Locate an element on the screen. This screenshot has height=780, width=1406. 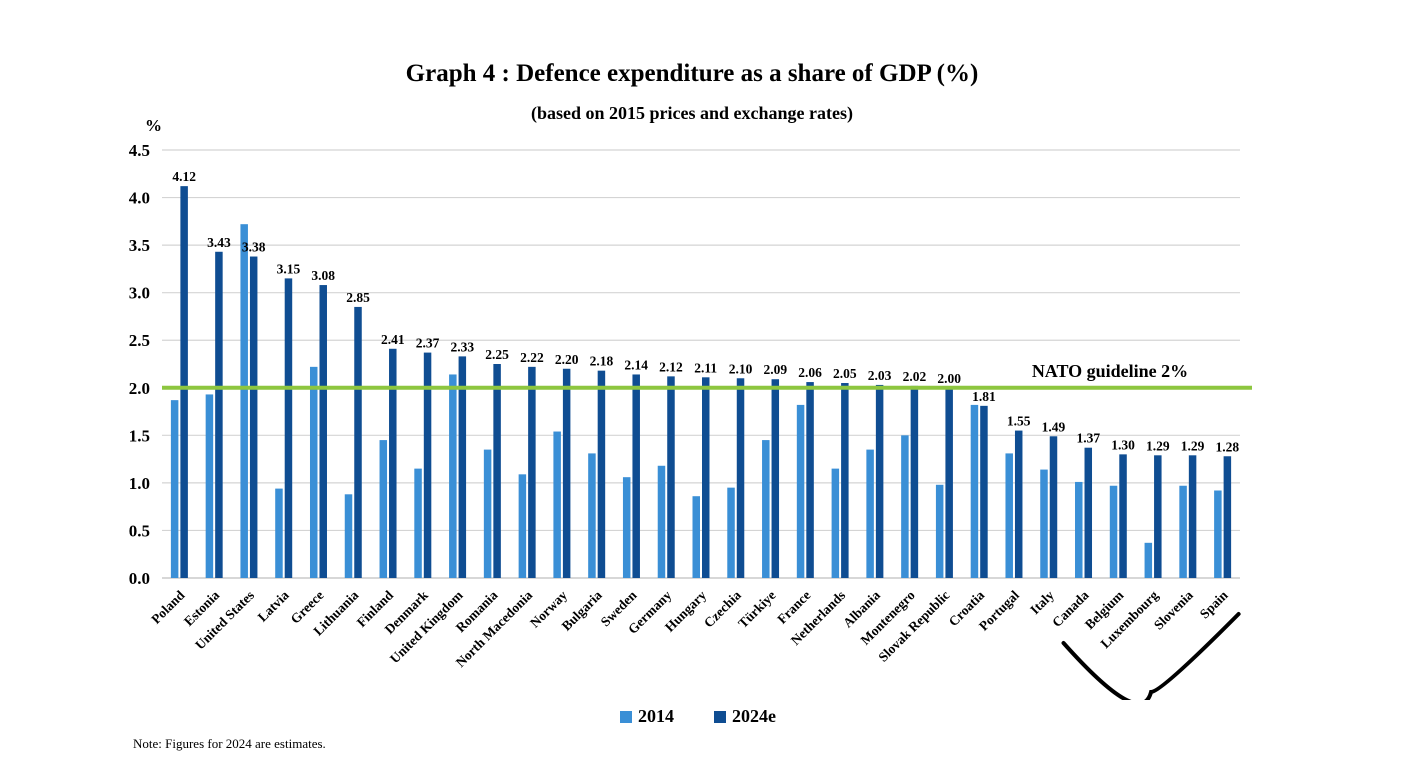
bar-2014-slovak-republic is located at coordinates (939, 531).